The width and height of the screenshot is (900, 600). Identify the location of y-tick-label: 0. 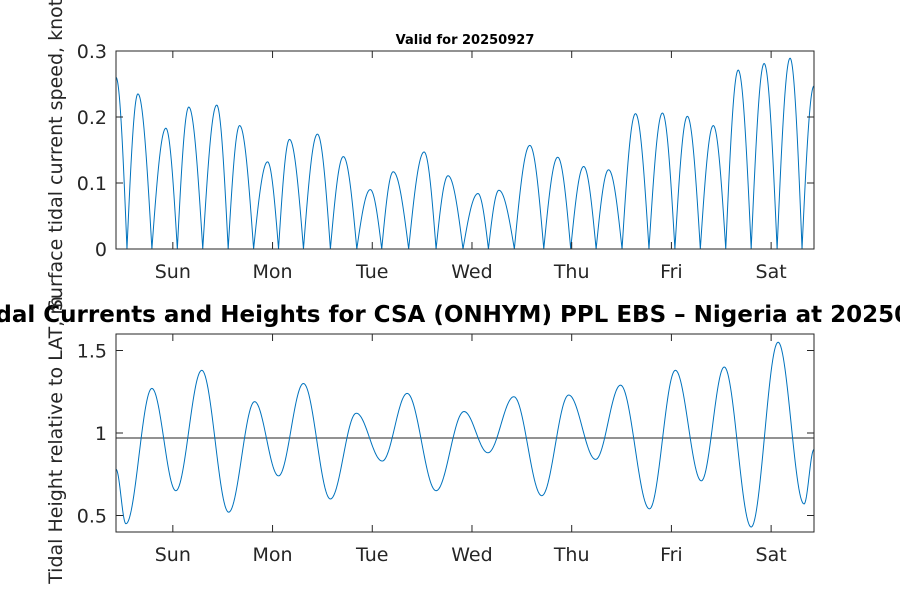
(101, 250).